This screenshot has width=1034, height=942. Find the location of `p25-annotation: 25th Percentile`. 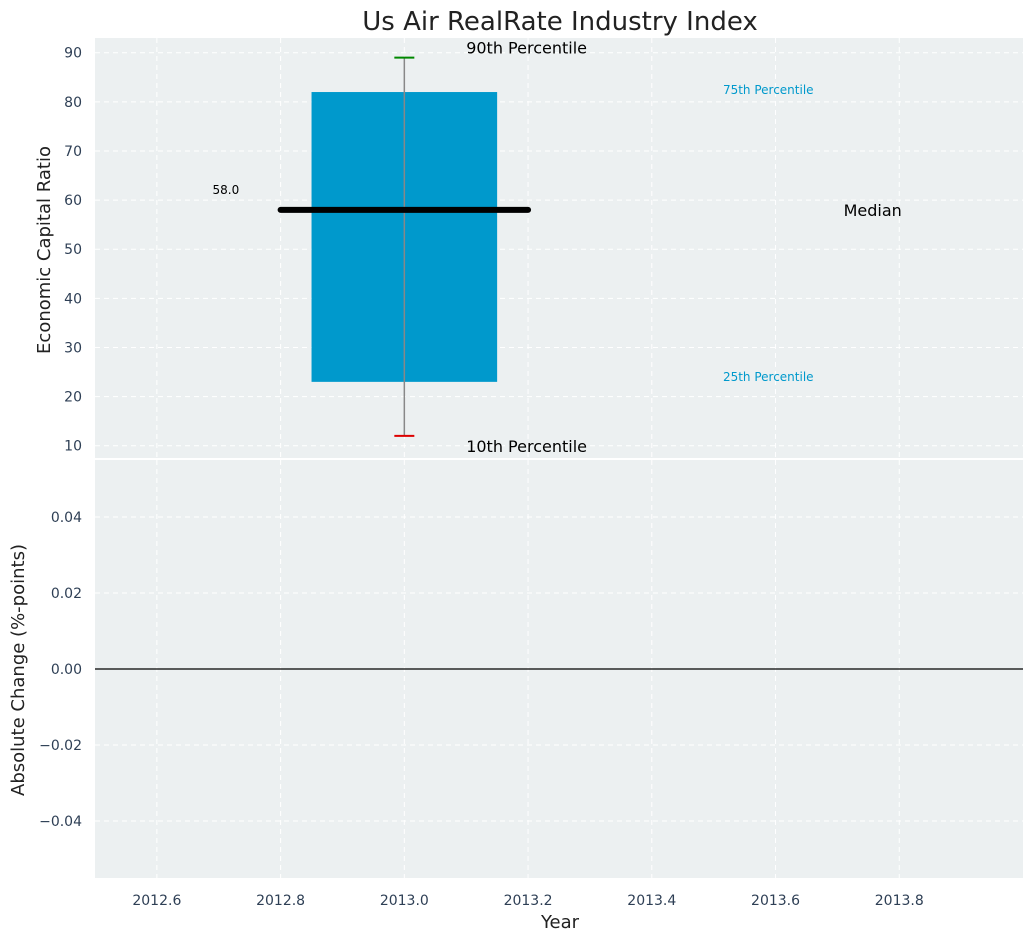

p25-annotation: 25th Percentile is located at coordinates (768, 377).